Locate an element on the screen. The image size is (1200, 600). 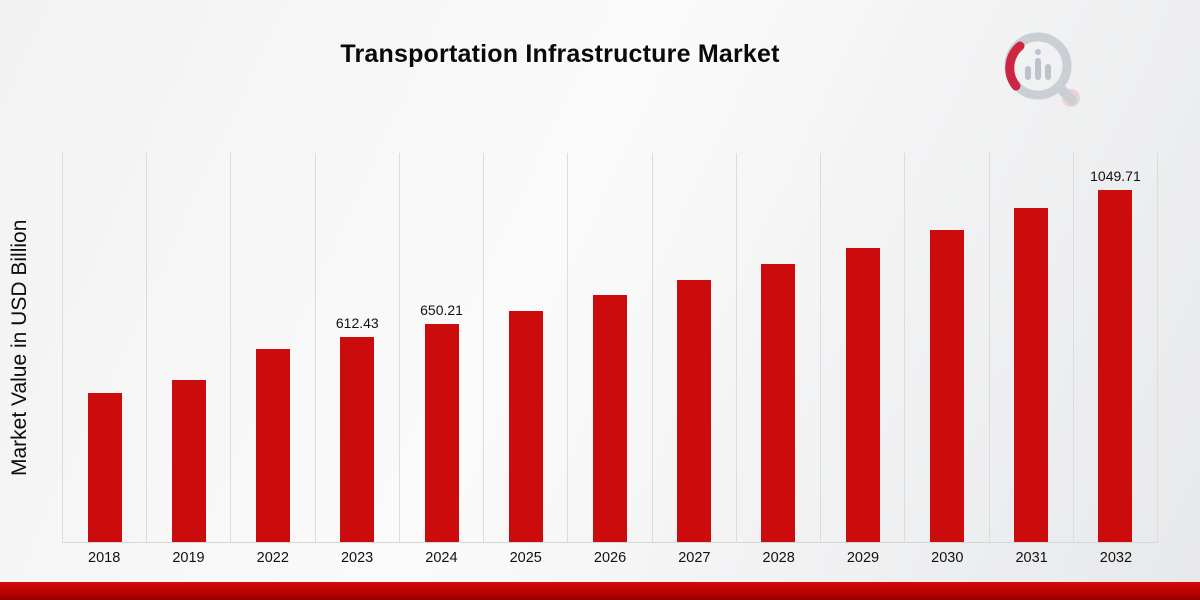
grid-cell-2023: 612.43 is located at coordinates (356, 347).